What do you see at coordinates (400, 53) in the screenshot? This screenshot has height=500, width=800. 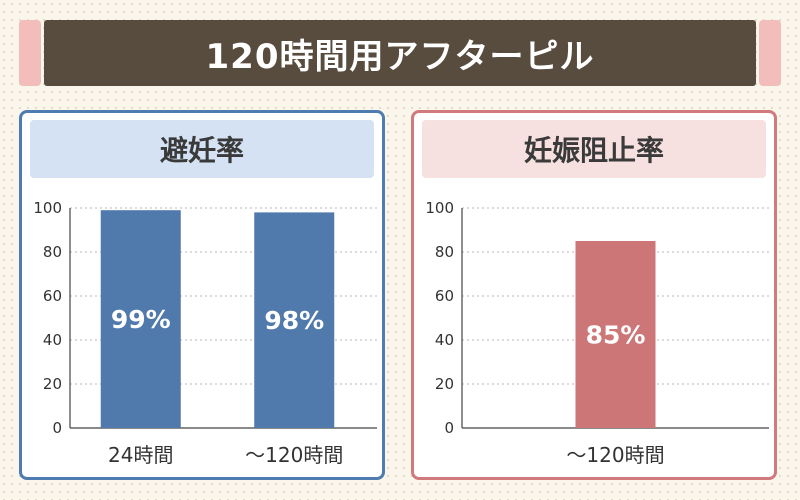 I see `page-title: 120時間用アフターピル` at bounding box center [400, 53].